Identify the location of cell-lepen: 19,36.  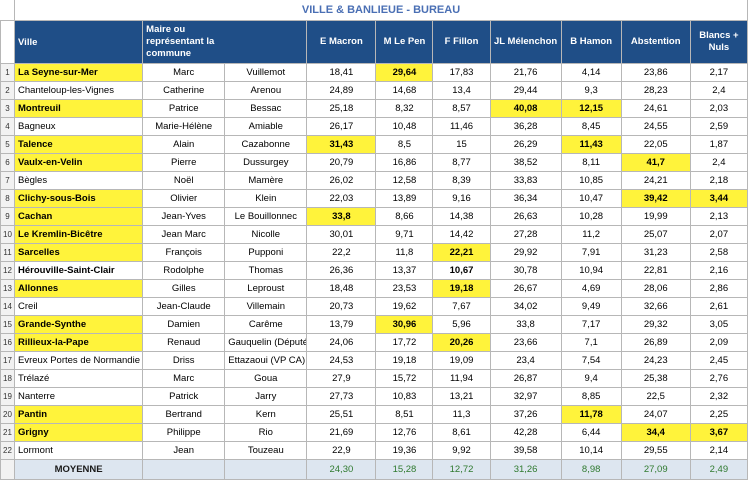
(404, 450).